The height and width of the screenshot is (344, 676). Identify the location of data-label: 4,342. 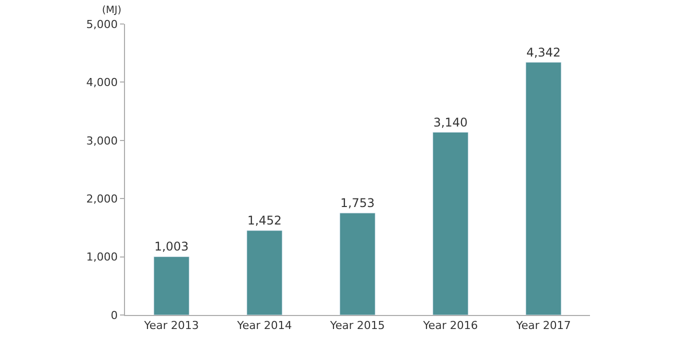
(543, 52).